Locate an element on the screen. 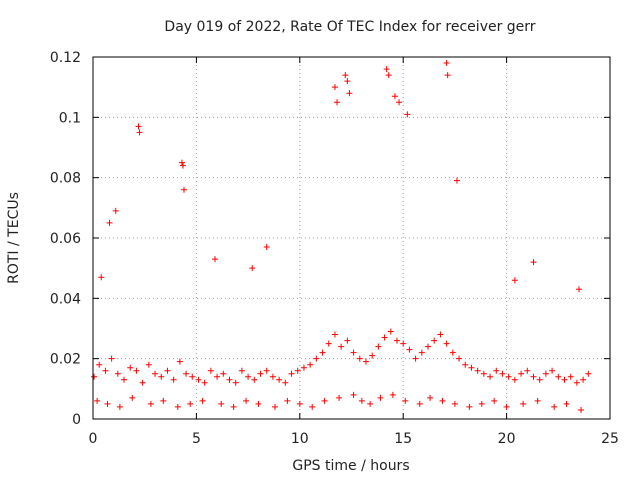  y-tick-label: 0.12 is located at coordinates (65, 58).